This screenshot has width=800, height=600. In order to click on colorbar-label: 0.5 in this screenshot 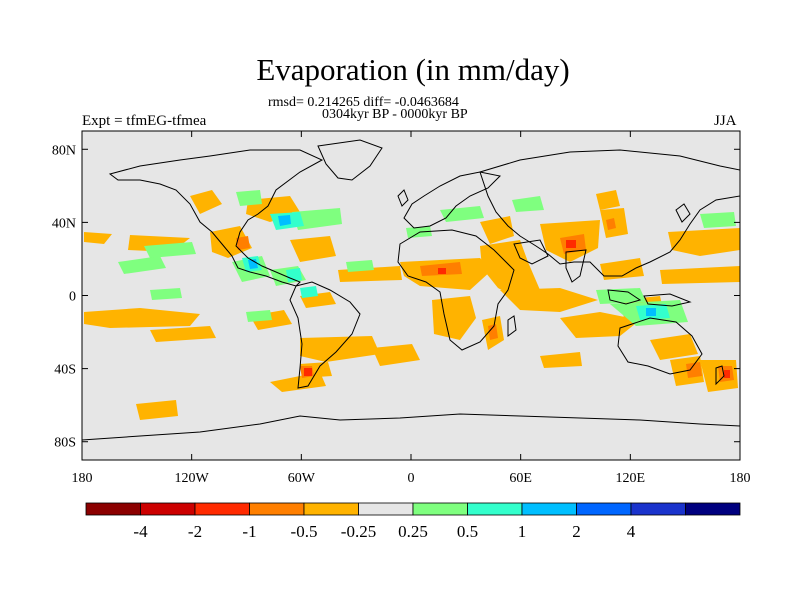, I will do `click(467, 531)`.